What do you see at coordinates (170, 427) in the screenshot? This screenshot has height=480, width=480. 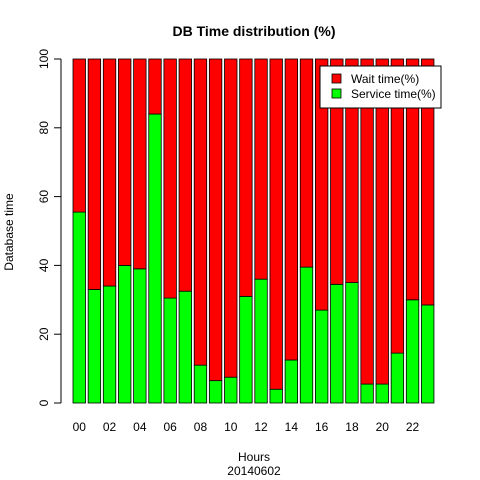 I see `x-tick-label: 06` at bounding box center [170, 427].